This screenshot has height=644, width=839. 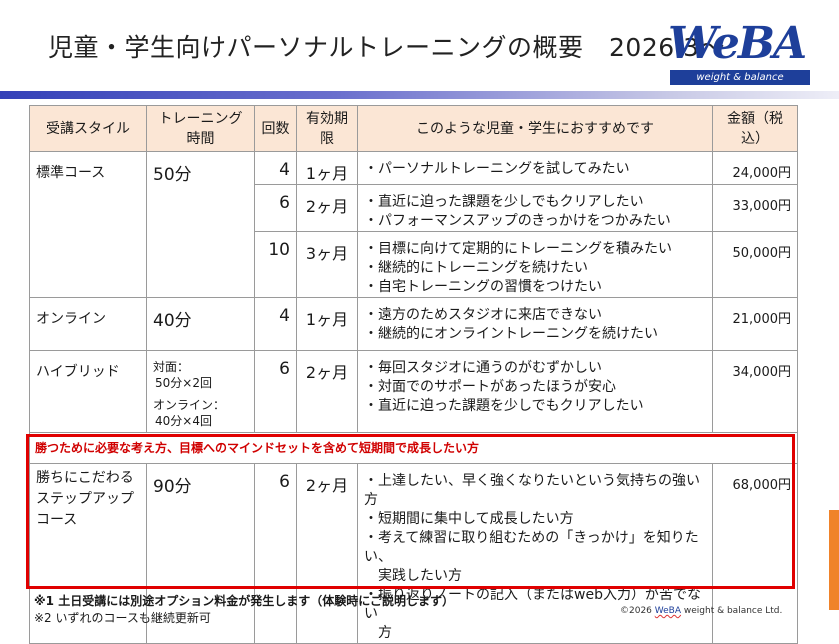 What do you see at coordinates (419, 95) in the screenshot?
I see `header-divider-bar` at bounding box center [419, 95].